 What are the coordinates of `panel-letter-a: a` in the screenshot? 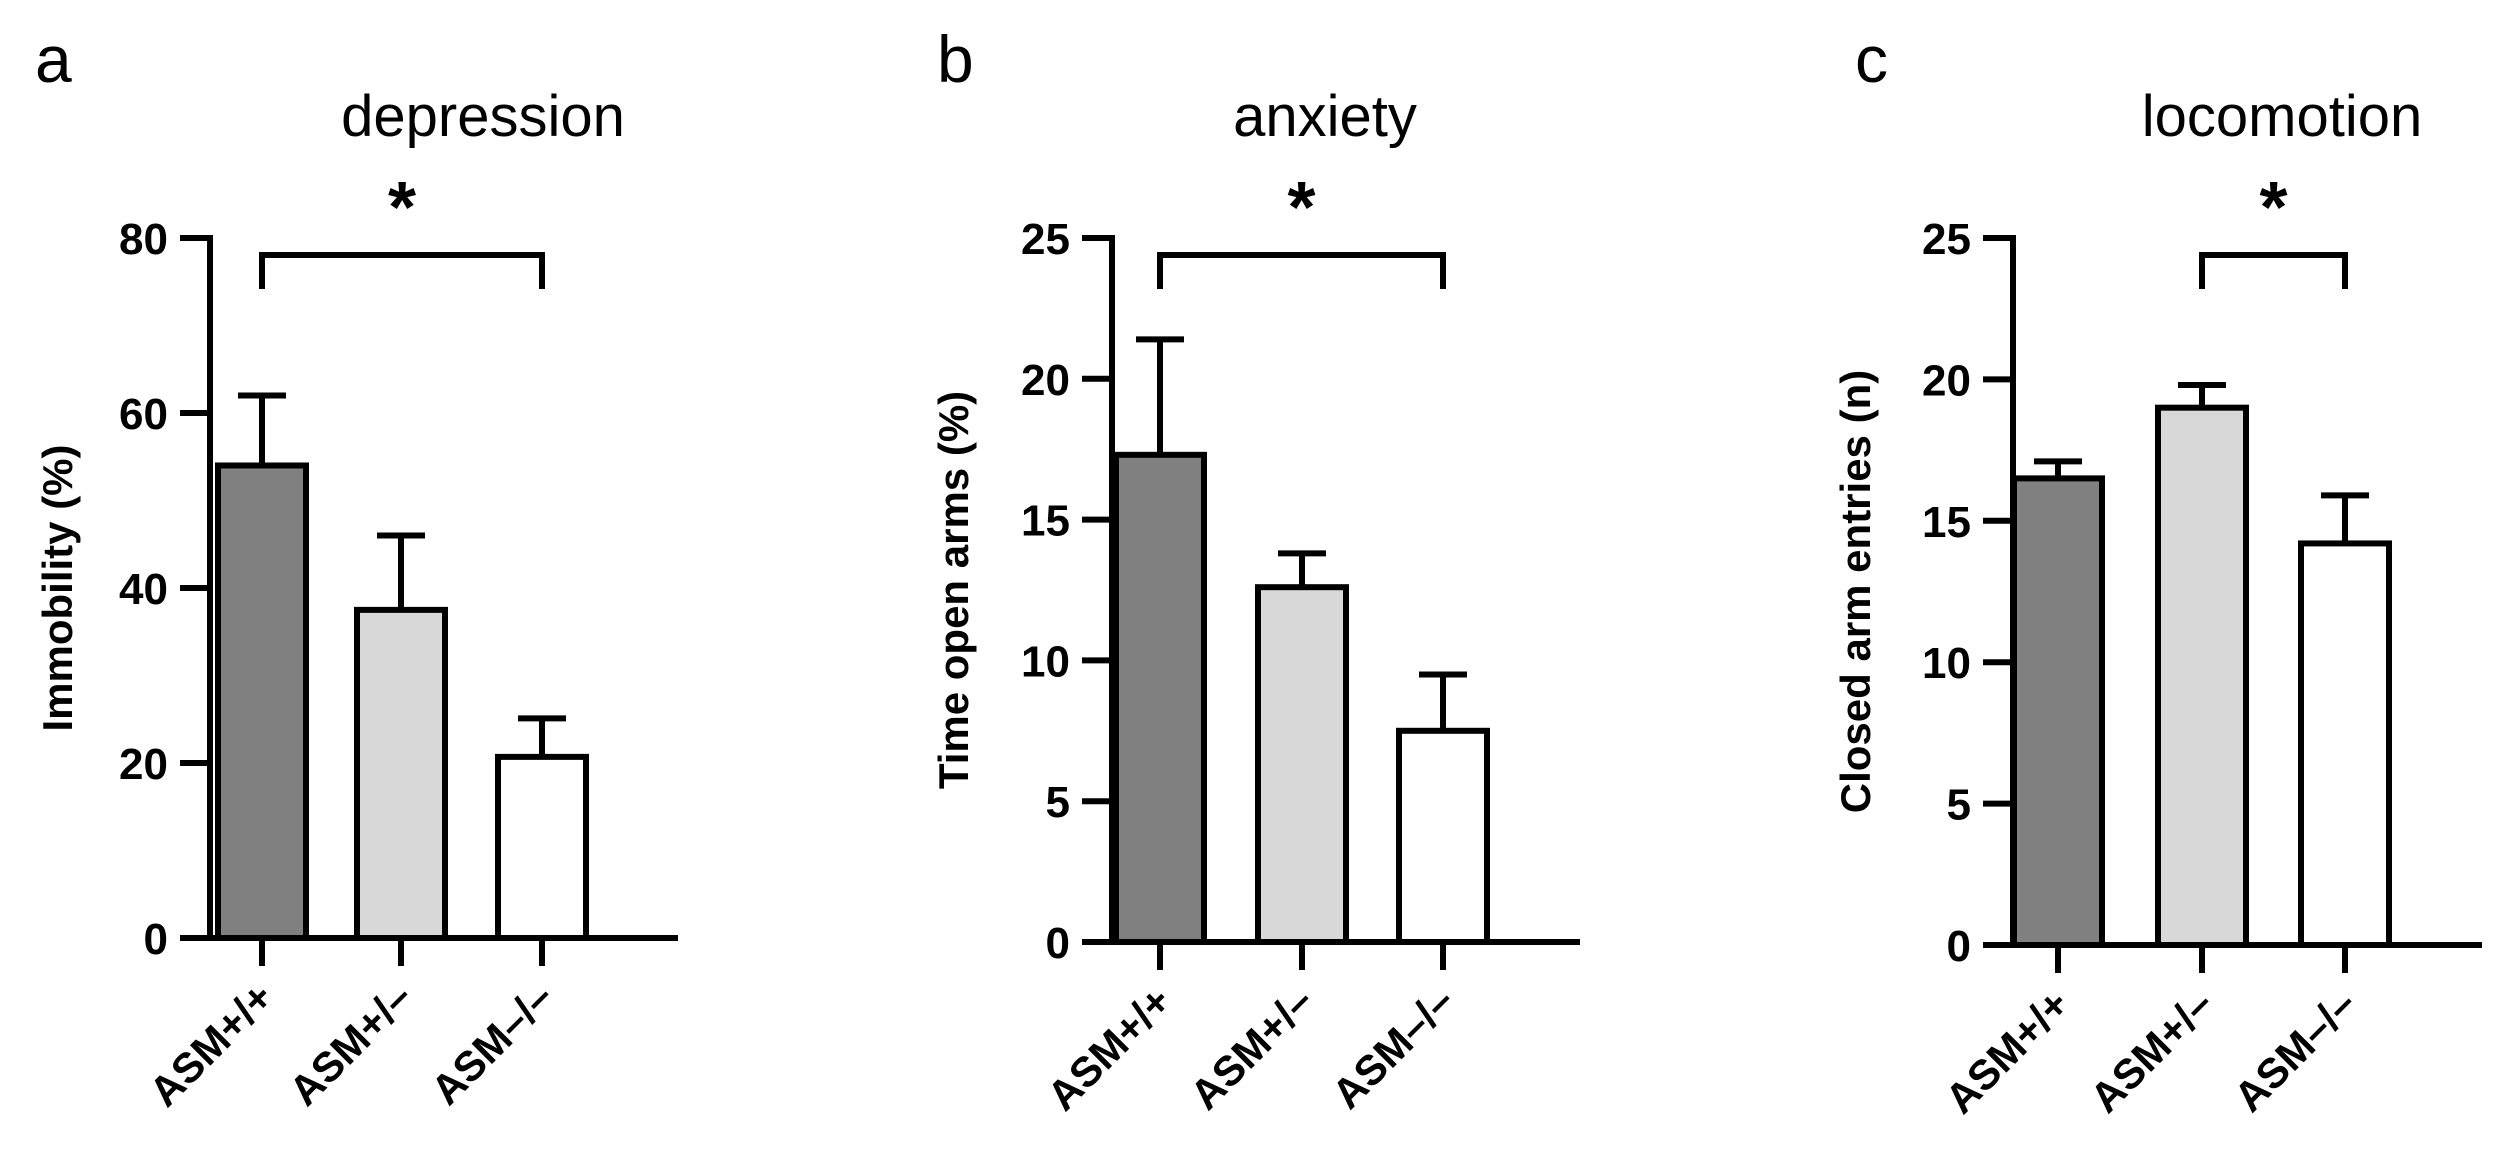 It's located at (53, 59).